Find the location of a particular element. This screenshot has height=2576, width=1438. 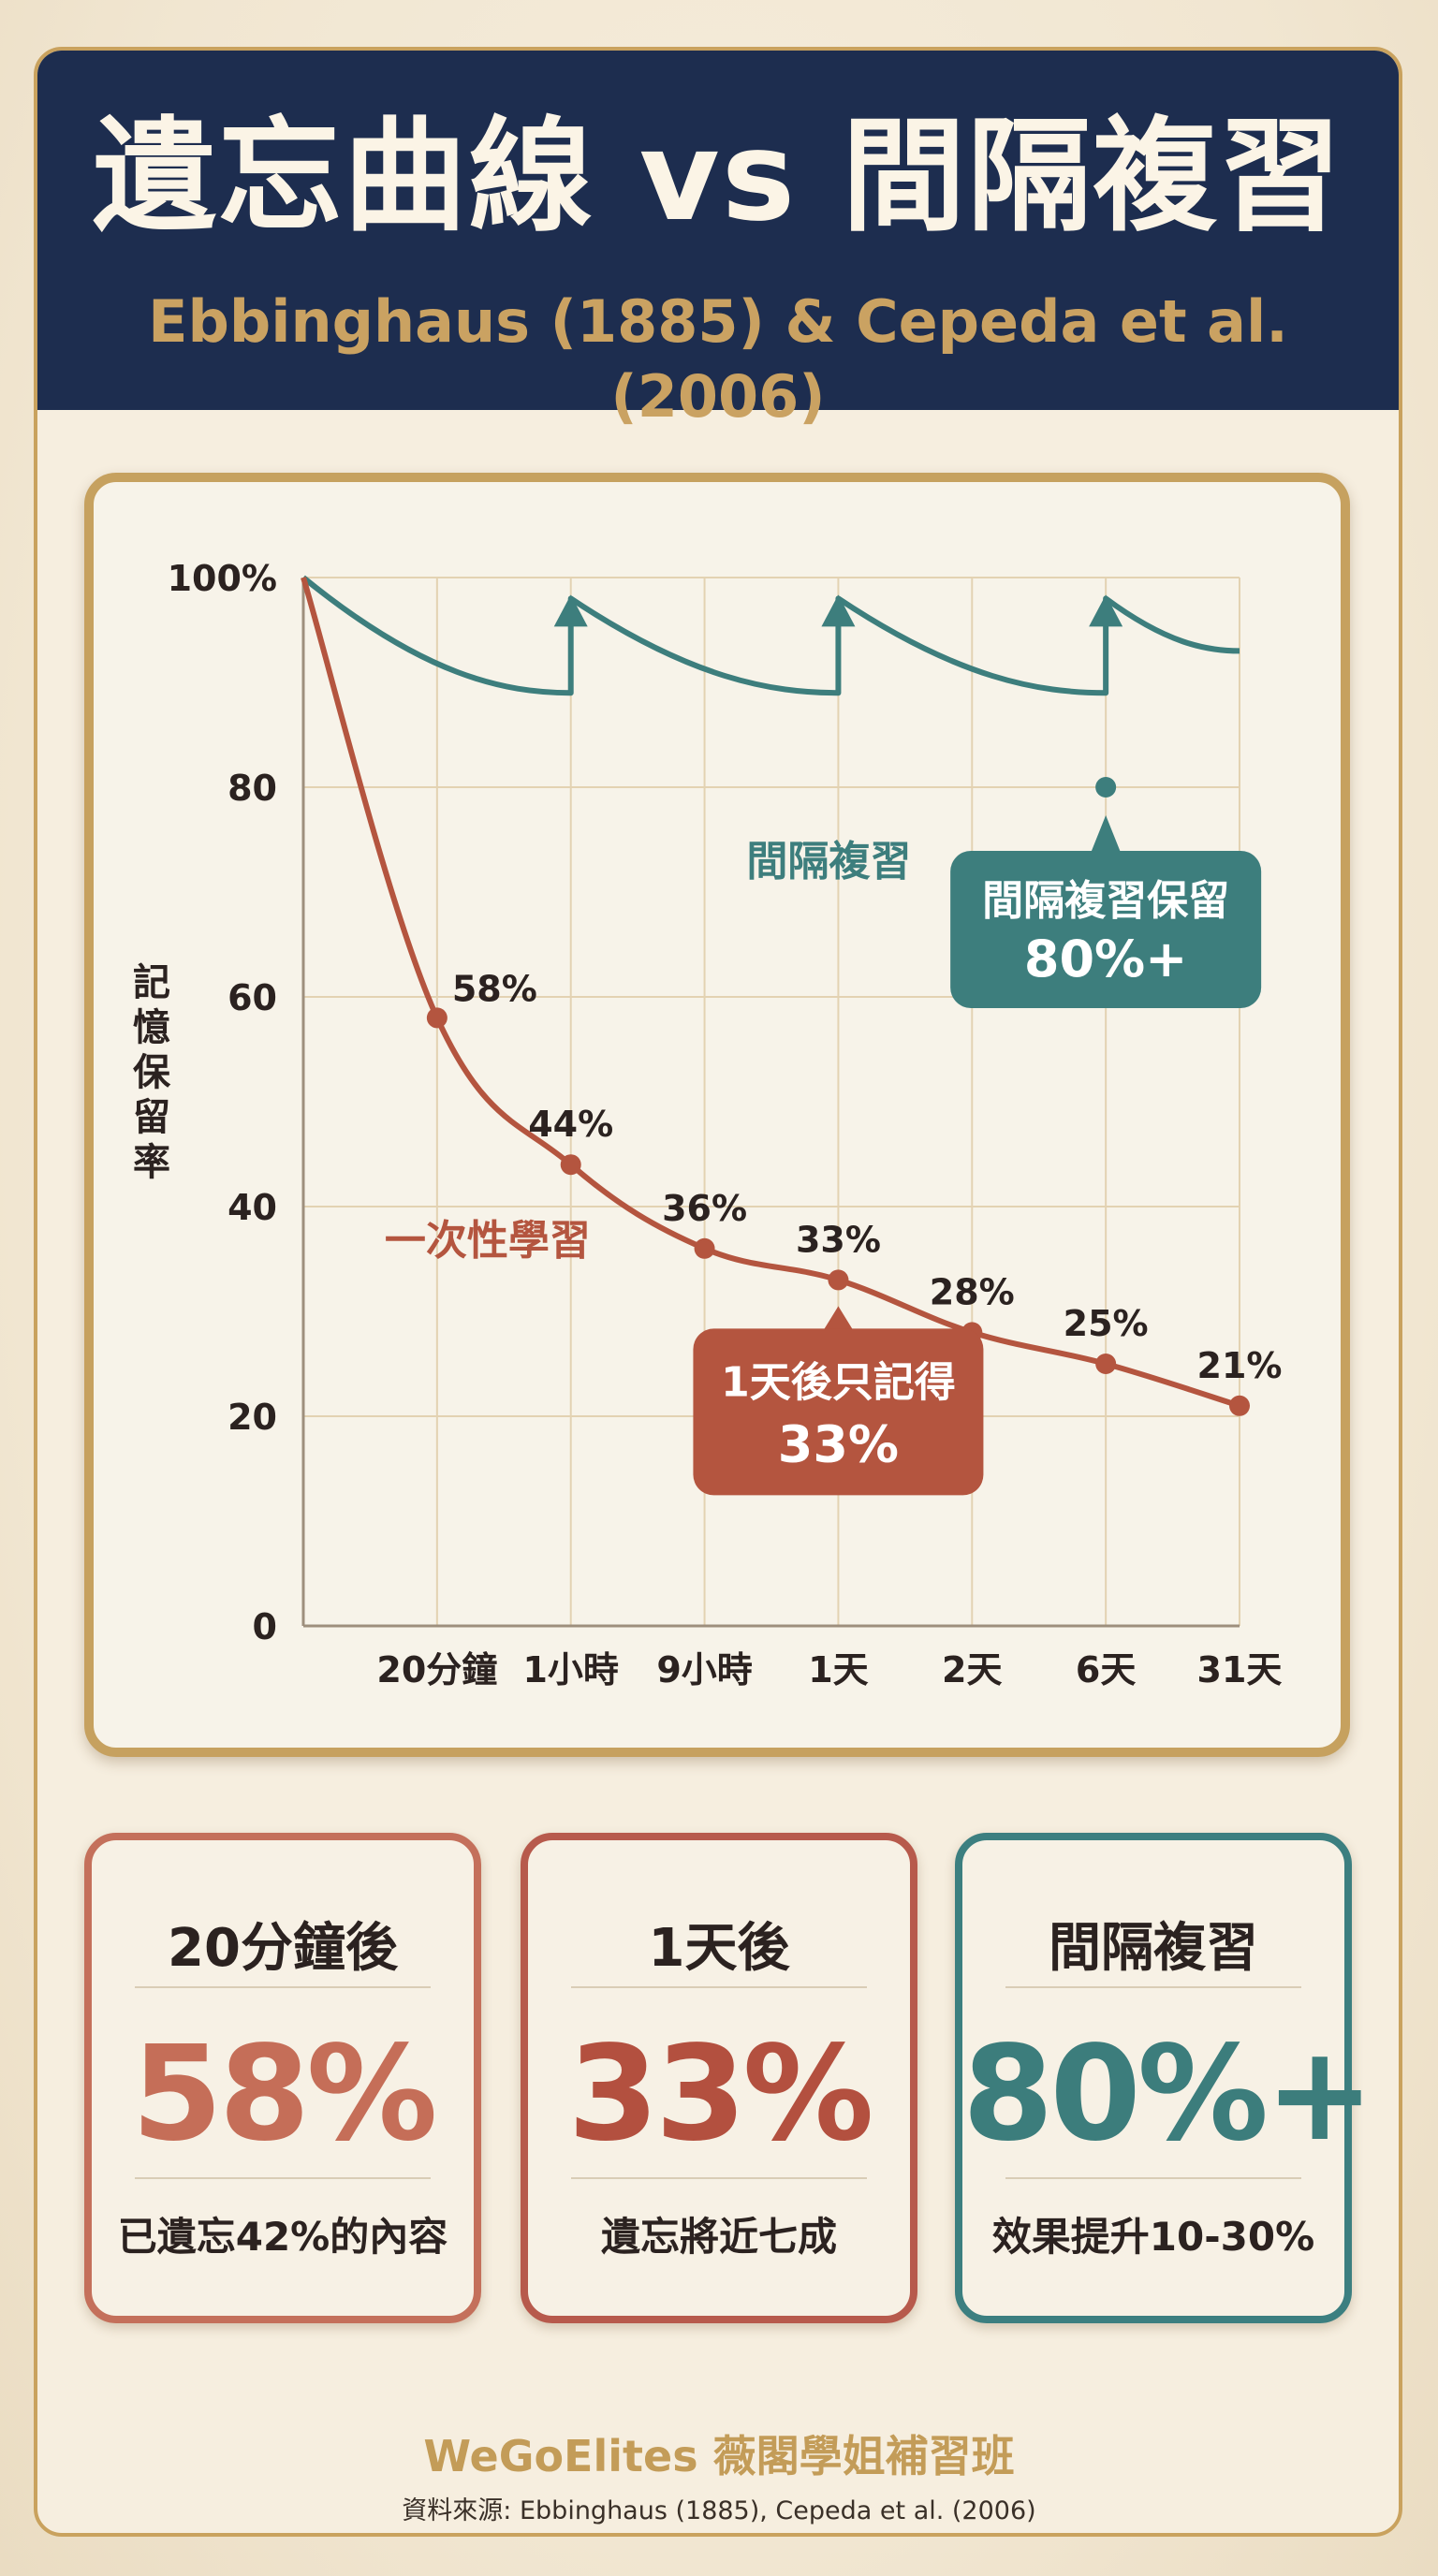

x-tick-label: 2天 is located at coordinates (972, 1670).